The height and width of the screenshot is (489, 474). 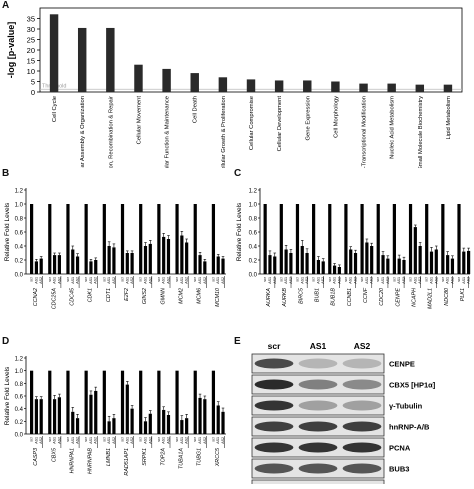 I want to click on y-tick-label: 0.0, so click(x=19, y=436).